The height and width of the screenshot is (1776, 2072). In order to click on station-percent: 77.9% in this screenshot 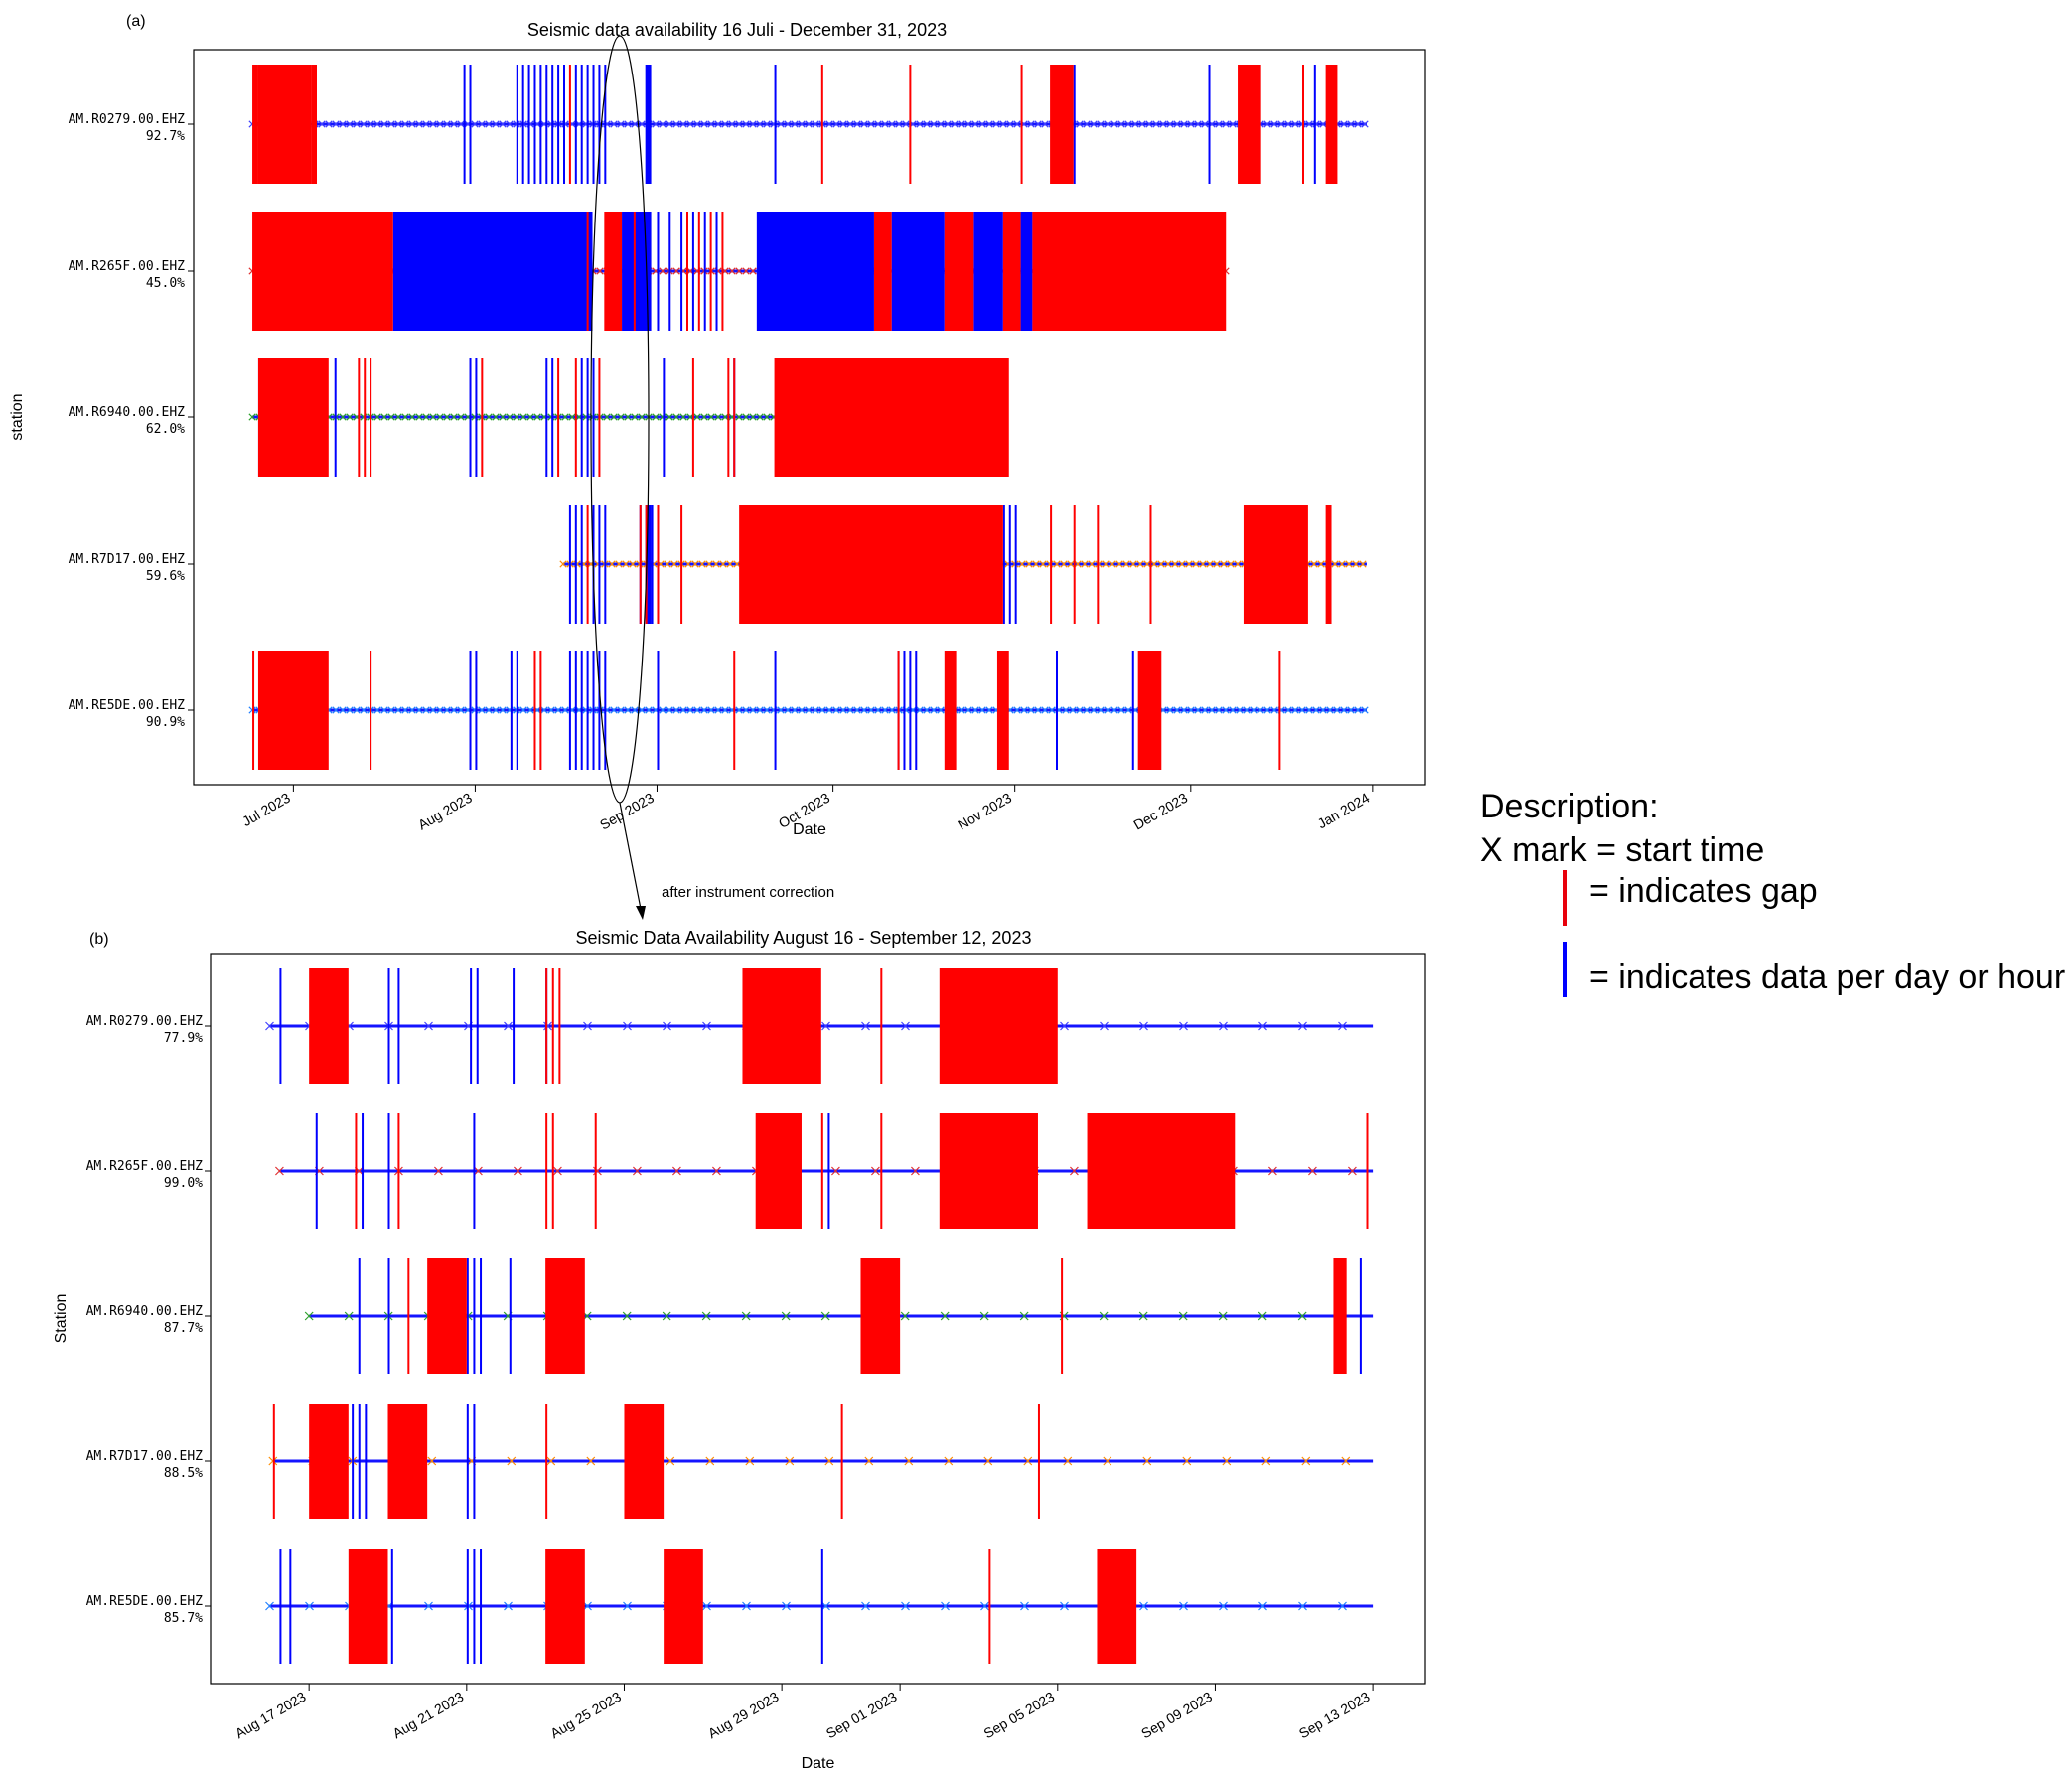, I will do `click(183, 1038)`.